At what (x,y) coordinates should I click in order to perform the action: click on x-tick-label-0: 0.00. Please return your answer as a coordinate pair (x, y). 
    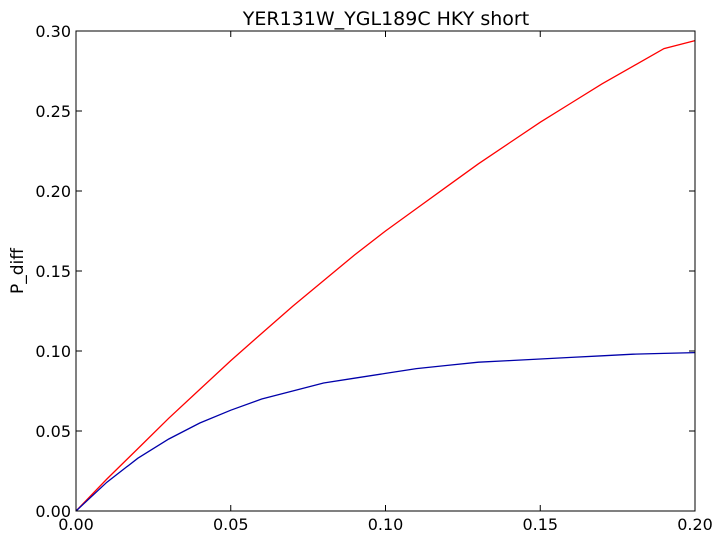
    Looking at the image, I should click on (76, 524).